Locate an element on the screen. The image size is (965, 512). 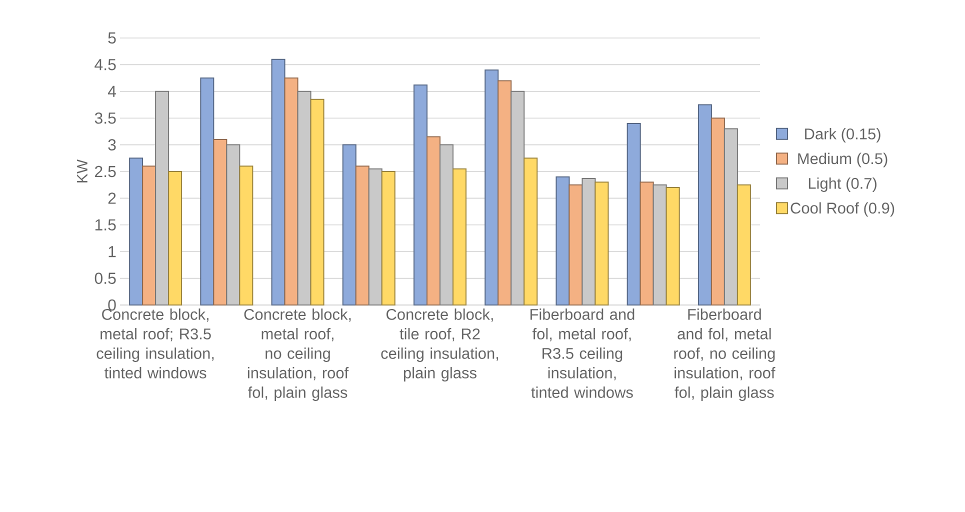
legend-label: Medium (0.5) is located at coordinates (843, 160).